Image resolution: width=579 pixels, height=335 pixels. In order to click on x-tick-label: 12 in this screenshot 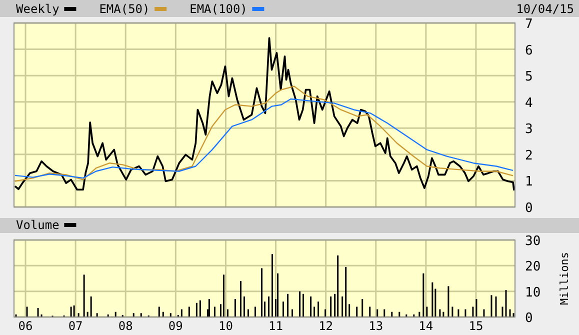, I will do `click(326, 326)`.